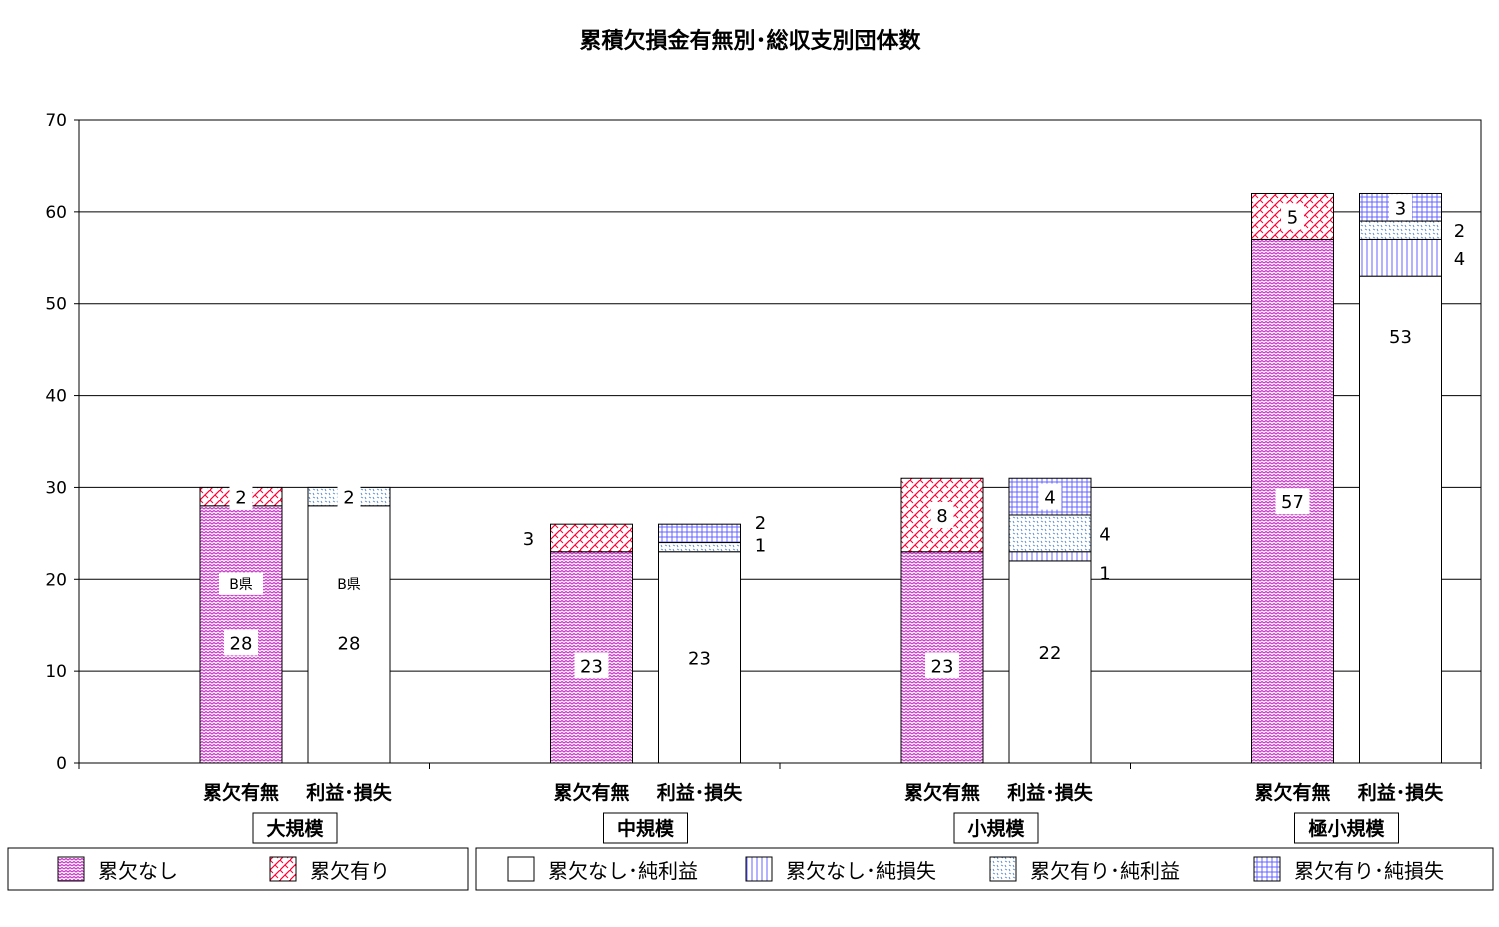 The image size is (1499, 927). I want to click on data-label: 57, so click(1292, 502).